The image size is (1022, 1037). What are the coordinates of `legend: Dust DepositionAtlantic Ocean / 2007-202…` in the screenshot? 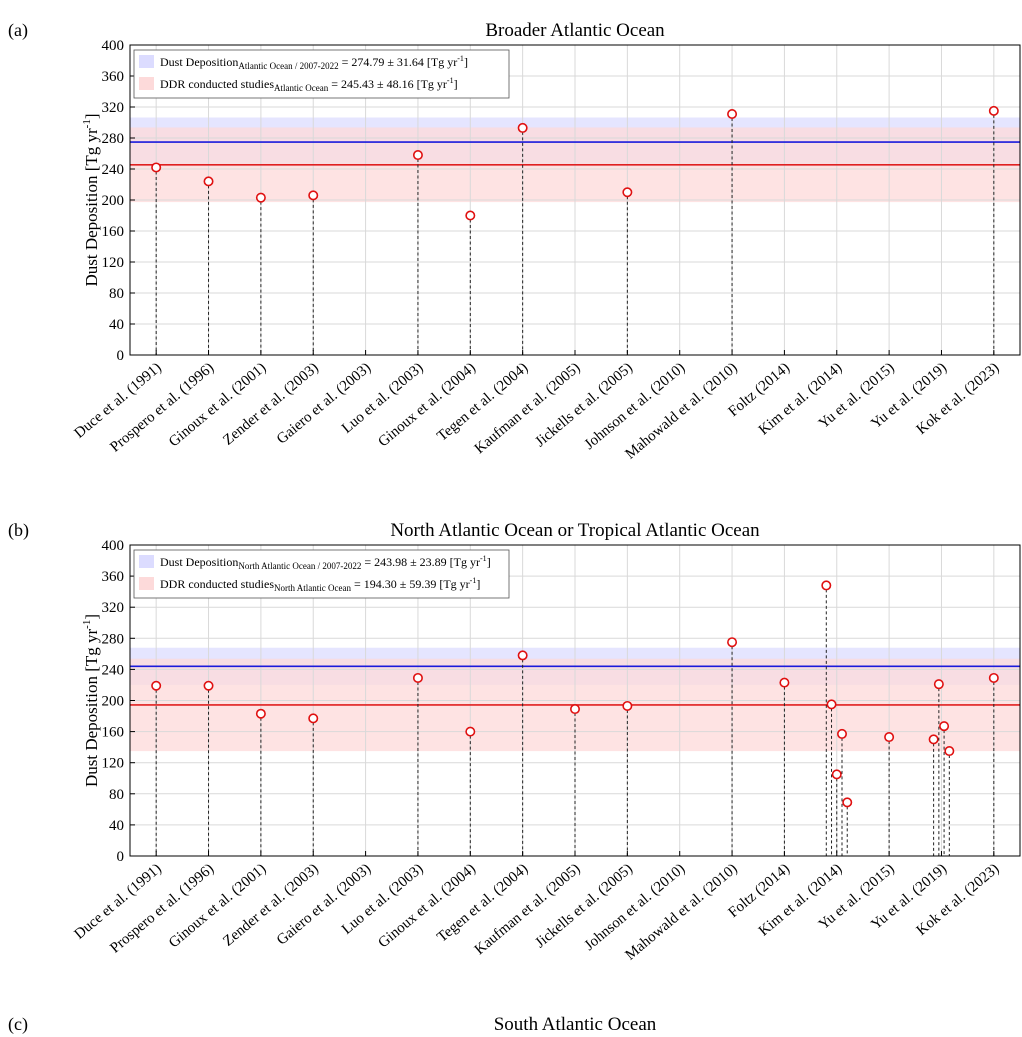 It's located at (321, 74).